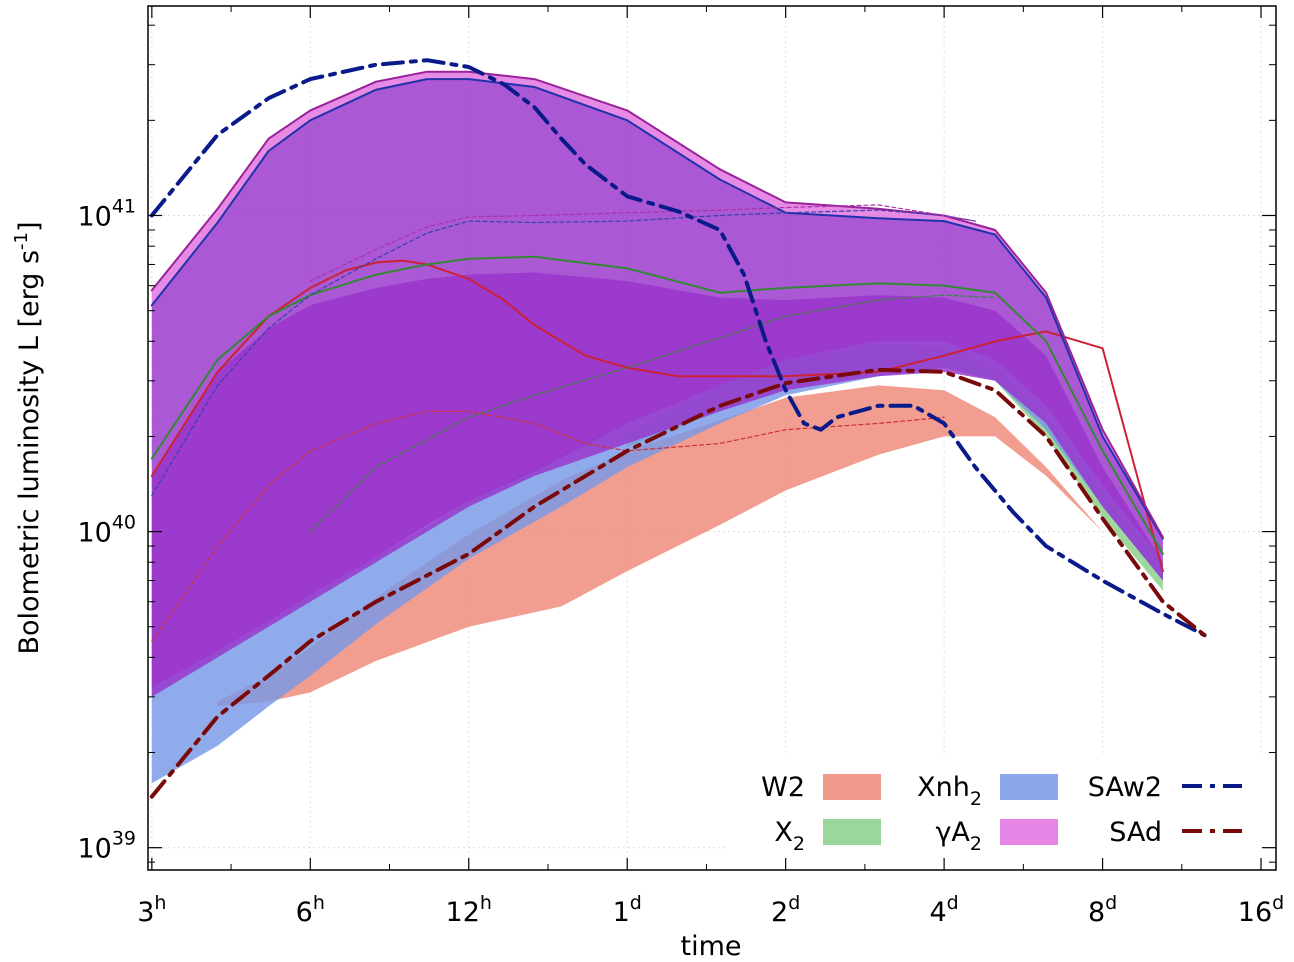 This screenshot has width=1294, height=962. I want to click on legend-swatch-x2, so click(852, 832).